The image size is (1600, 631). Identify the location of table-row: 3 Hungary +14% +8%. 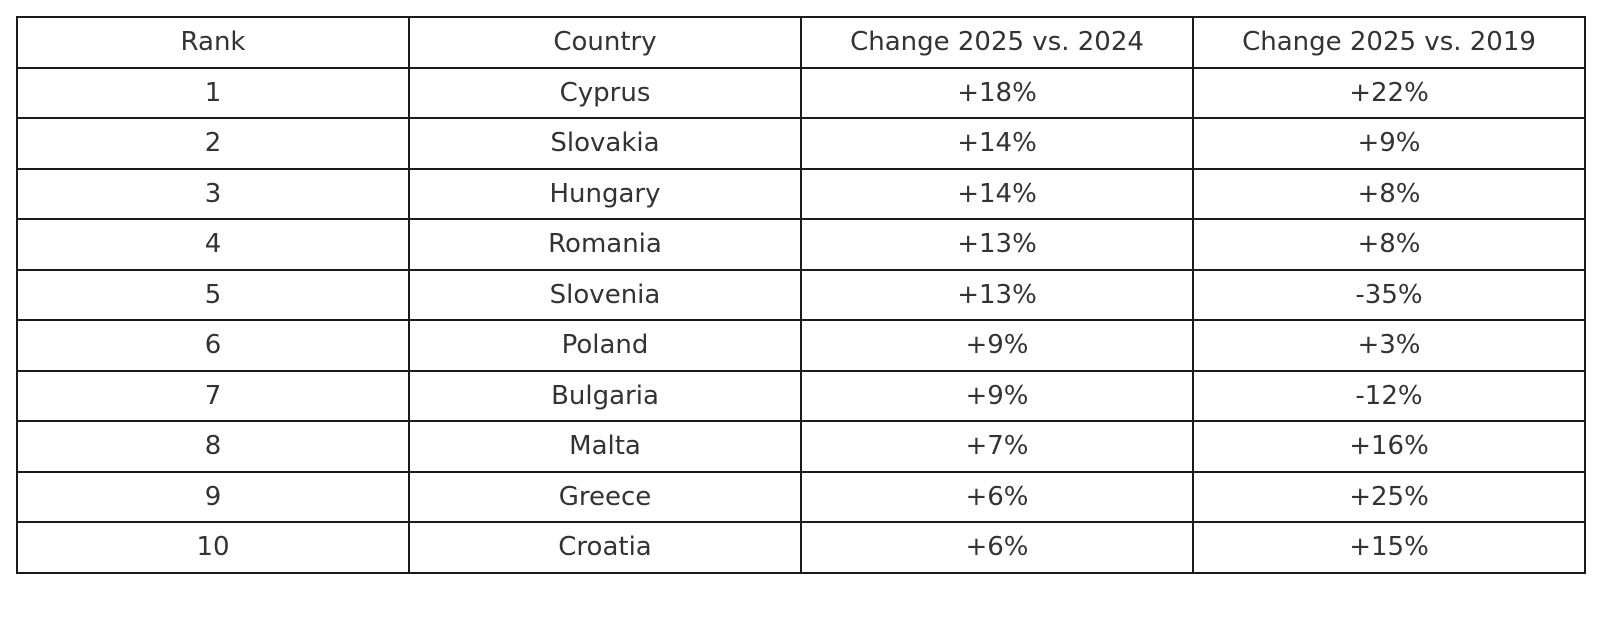
(801, 193).